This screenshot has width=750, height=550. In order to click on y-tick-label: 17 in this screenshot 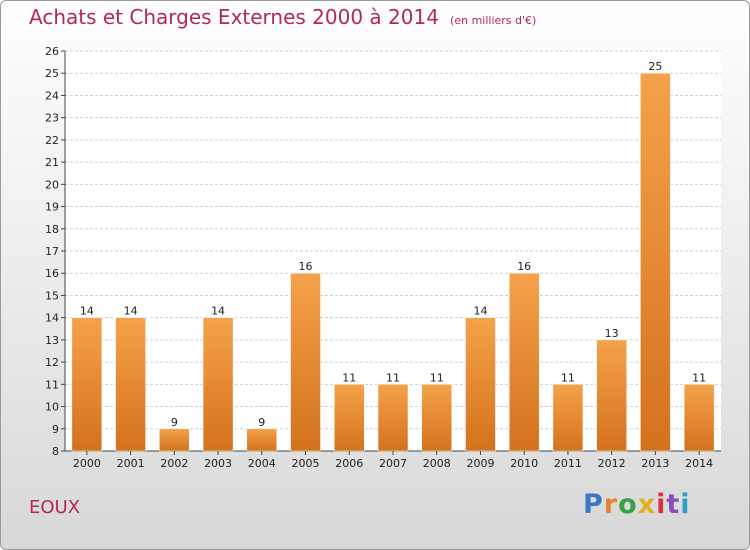, I will do `click(52, 251)`.